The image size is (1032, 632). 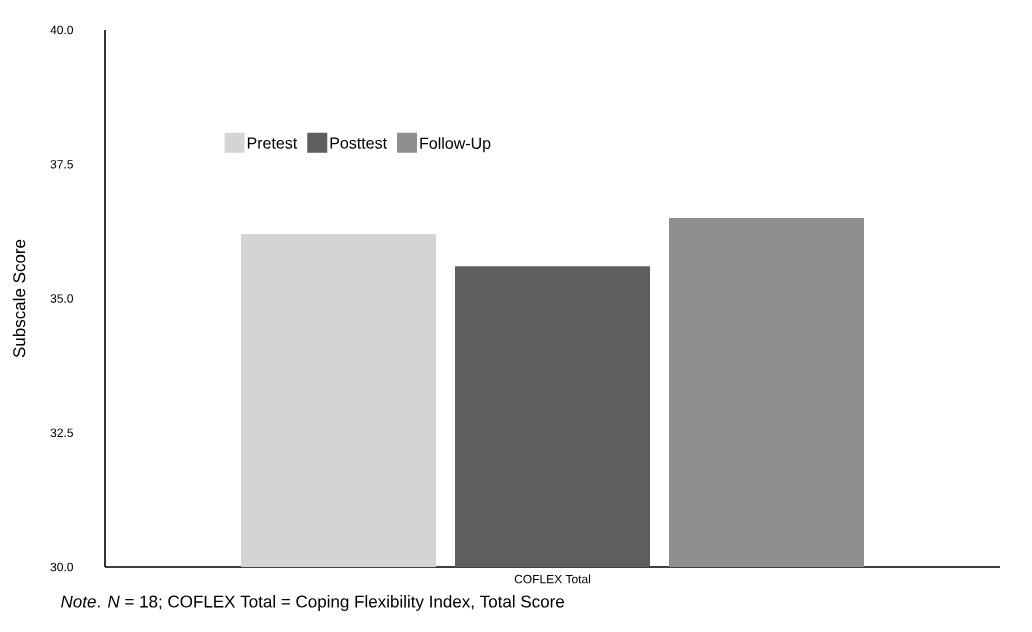 What do you see at coordinates (455, 145) in the screenshot?
I see `legend-label: Follow-Up` at bounding box center [455, 145].